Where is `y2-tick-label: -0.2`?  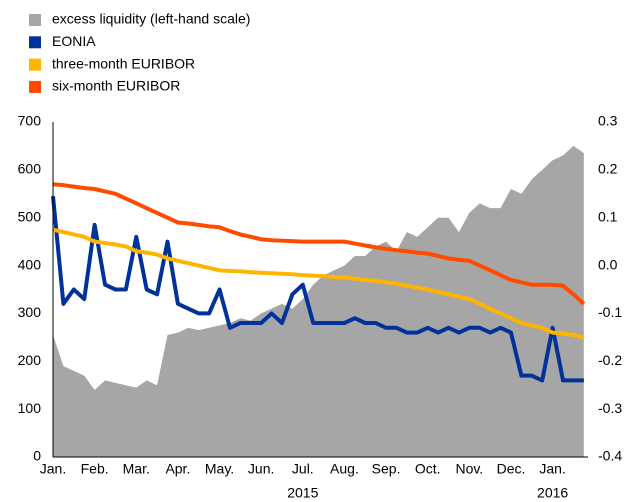
y2-tick-label: -0.2 is located at coordinates (610, 360).